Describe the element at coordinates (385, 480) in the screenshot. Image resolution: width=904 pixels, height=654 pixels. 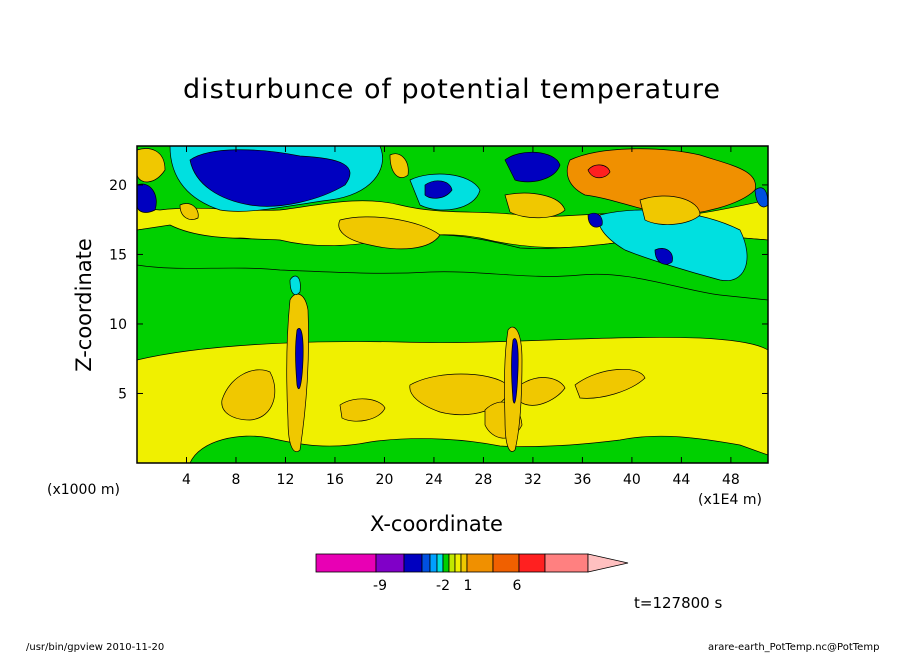
I see `x-tick-label: 20` at that location.